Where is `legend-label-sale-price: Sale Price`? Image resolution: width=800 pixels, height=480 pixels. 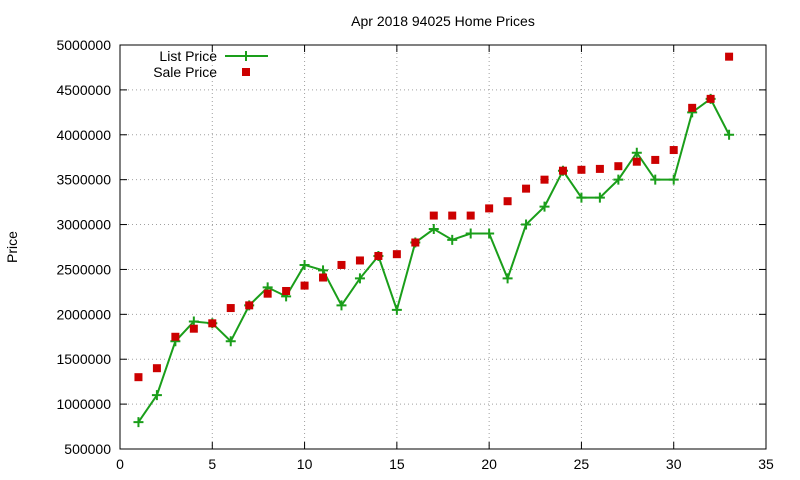 legend-label-sale-price: Sale Price is located at coordinates (185, 72).